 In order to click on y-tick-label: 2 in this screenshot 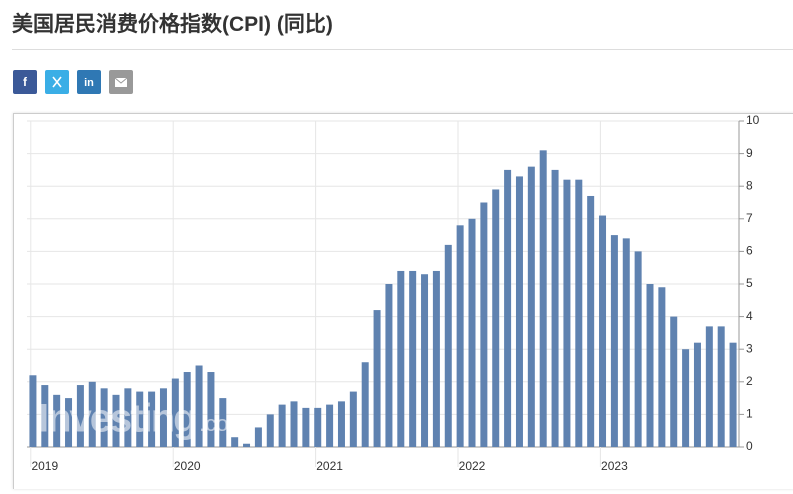, I will do `click(749, 381)`.